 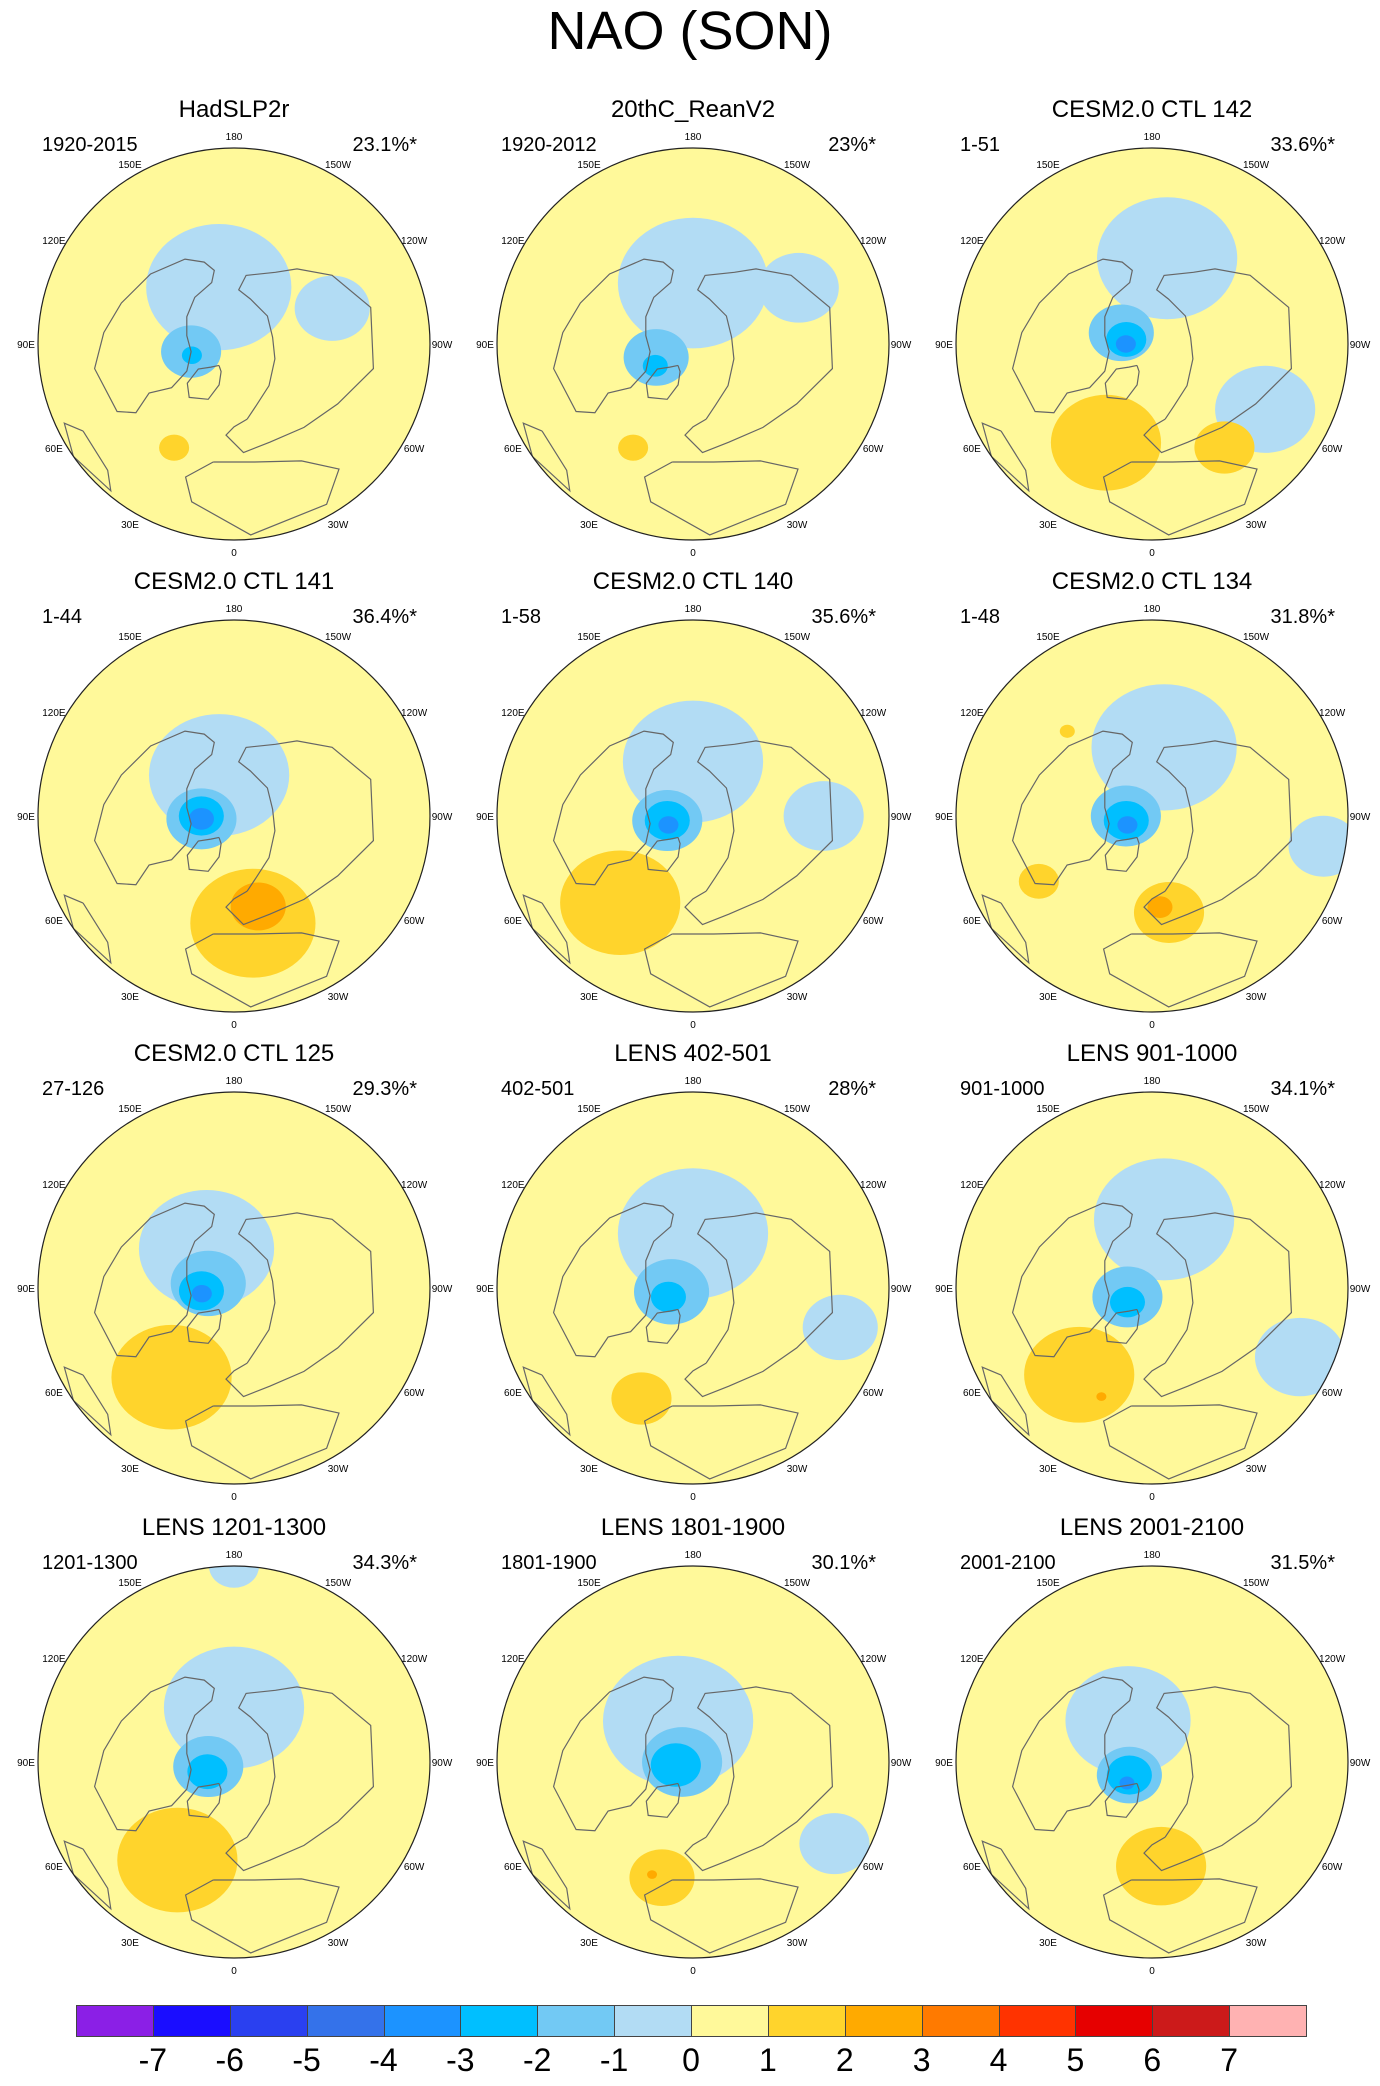 What do you see at coordinates (153, 2060) in the screenshot?
I see `colorbar-tick-label: -7` at bounding box center [153, 2060].